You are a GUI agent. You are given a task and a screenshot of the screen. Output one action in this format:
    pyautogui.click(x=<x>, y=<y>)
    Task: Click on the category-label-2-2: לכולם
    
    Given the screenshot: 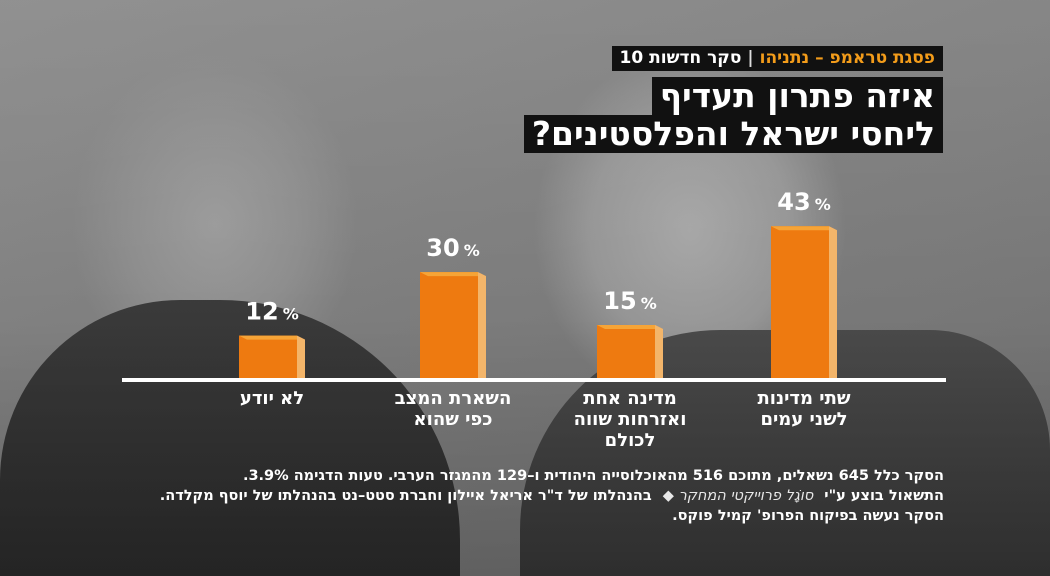 What is the action you would take?
    pyautogui.click(x=630, y=440)
    